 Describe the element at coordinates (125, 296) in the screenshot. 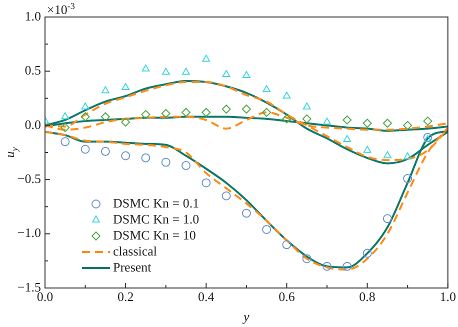

I see `x-tick-label: 0.2` at that location.